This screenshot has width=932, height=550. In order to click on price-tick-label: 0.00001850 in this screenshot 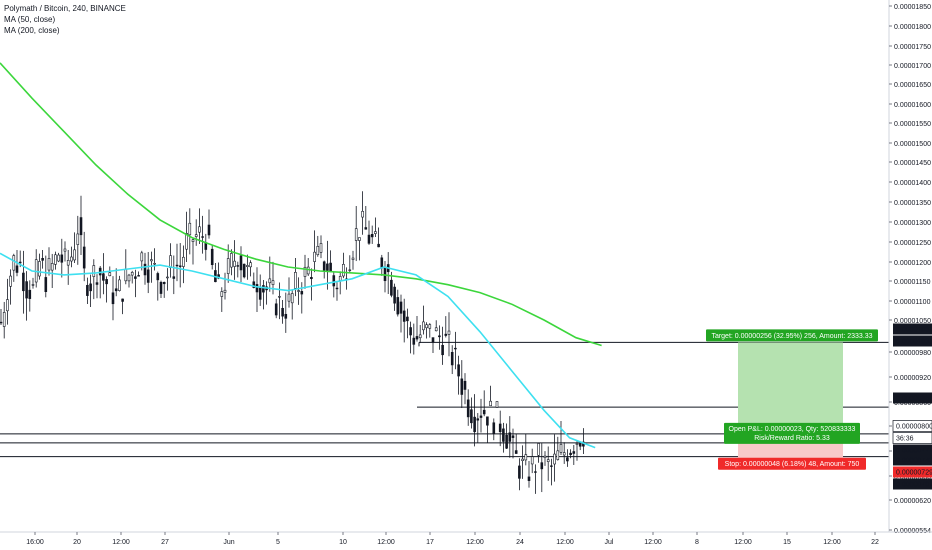, I will do `click(912, 7)`.